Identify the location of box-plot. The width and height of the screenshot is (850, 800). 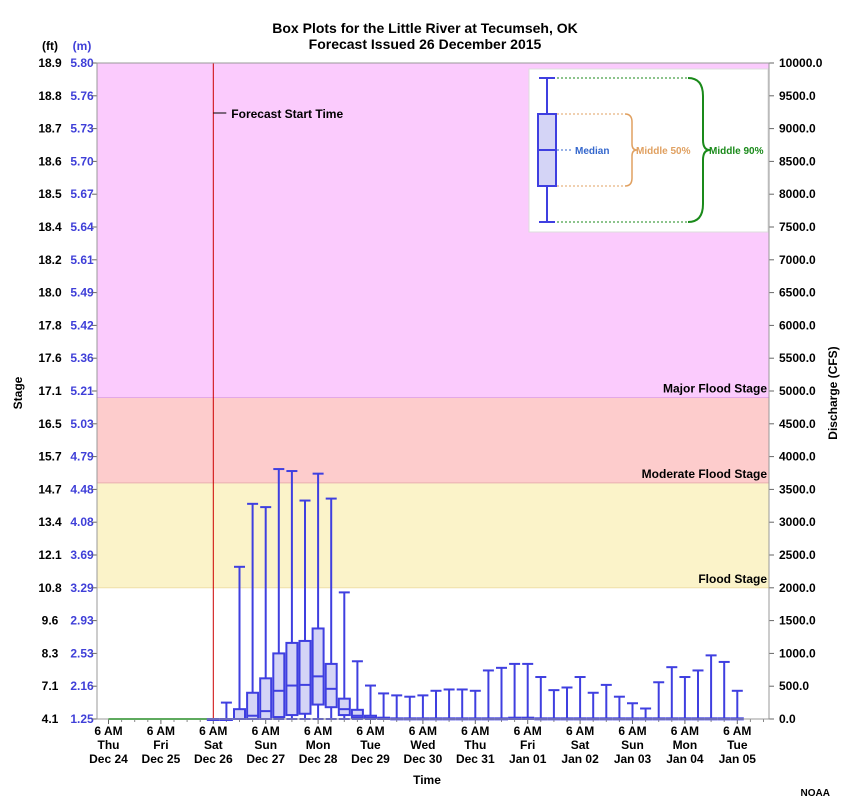
(253, 611).